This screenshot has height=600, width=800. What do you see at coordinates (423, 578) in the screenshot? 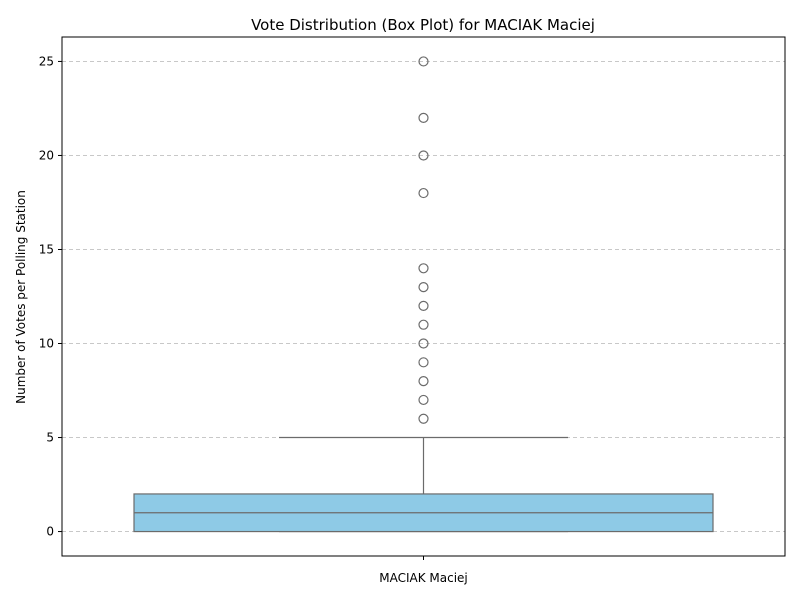
I see `x-tick-label: MACIAK Maciej` at bounding box center [423, 578].